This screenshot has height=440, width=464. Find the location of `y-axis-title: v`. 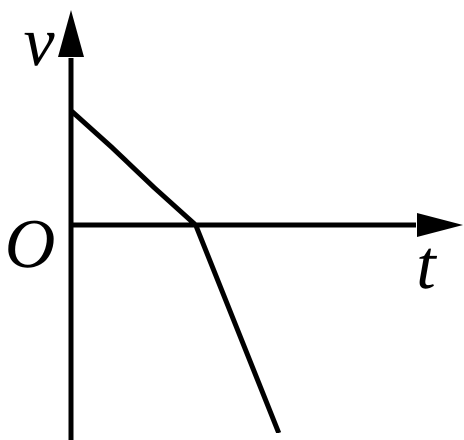

y-axis-title: v is located at coordinates (39, 42).